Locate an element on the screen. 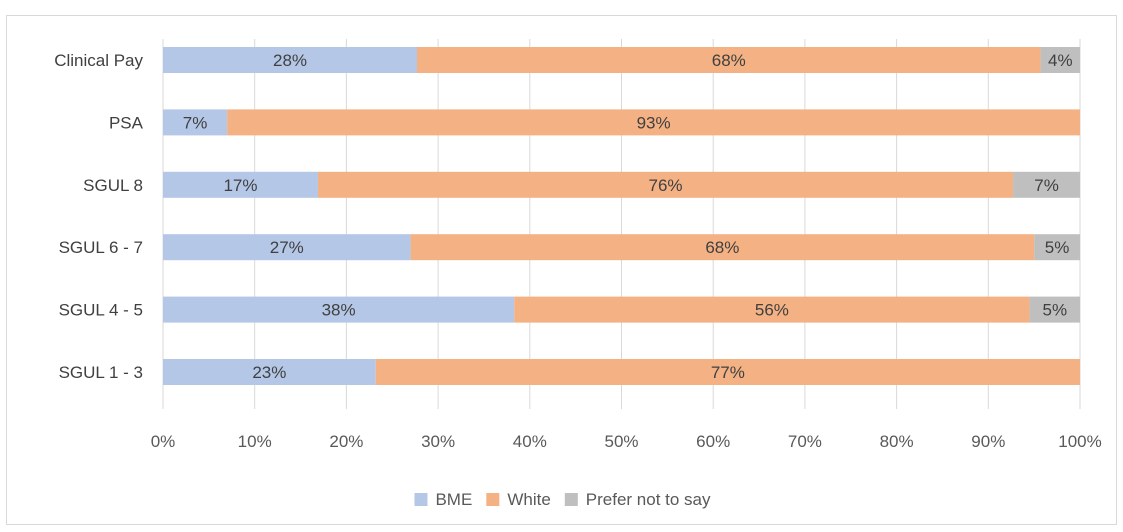  x-tick-label: 40% is located at coordinates (530, 441).